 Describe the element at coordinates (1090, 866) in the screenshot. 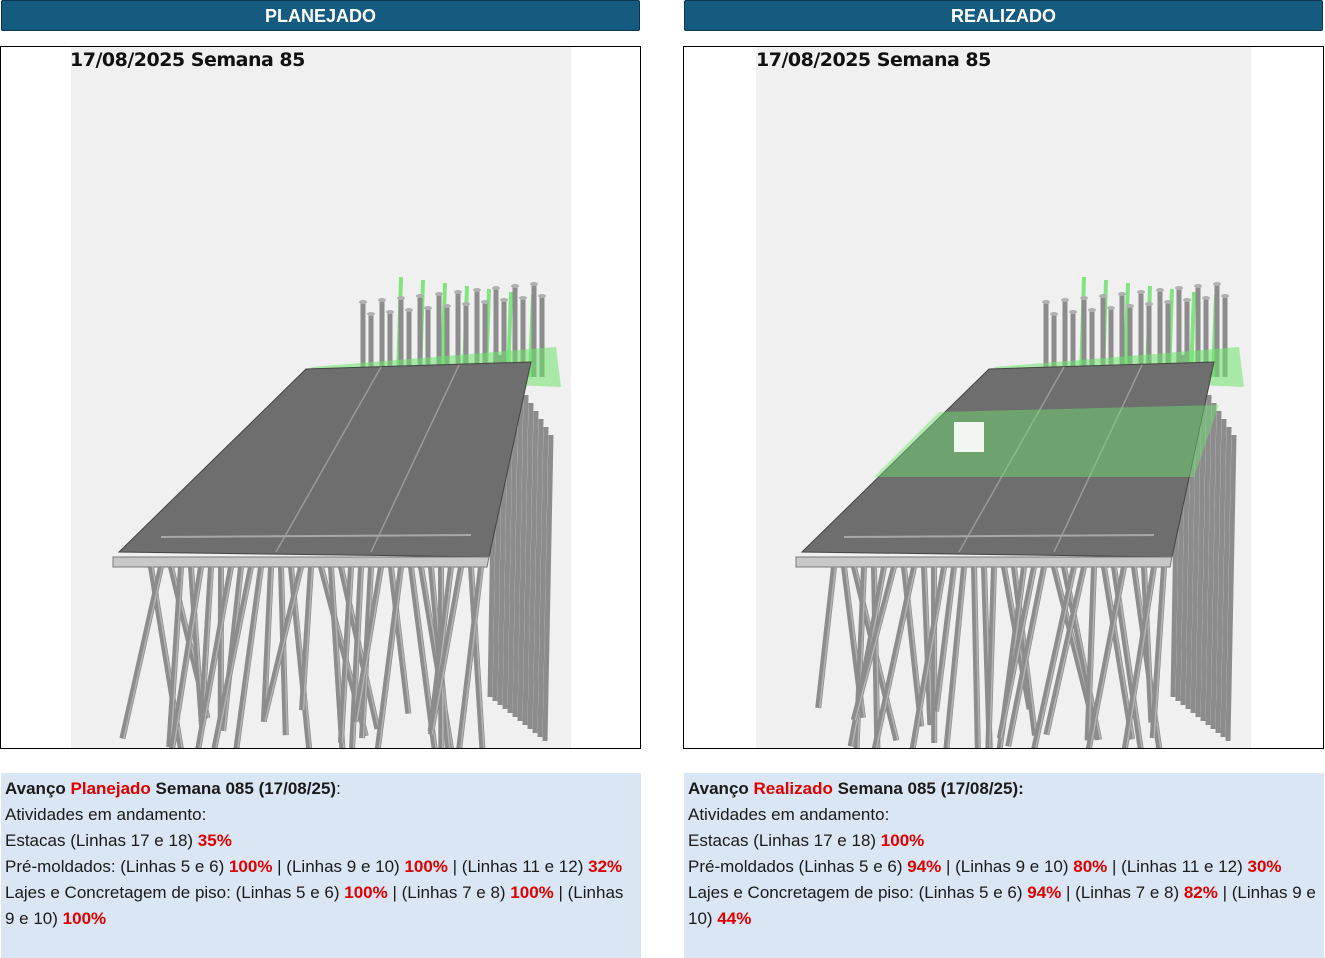

I see `premoldados-value: 80%` at that location.